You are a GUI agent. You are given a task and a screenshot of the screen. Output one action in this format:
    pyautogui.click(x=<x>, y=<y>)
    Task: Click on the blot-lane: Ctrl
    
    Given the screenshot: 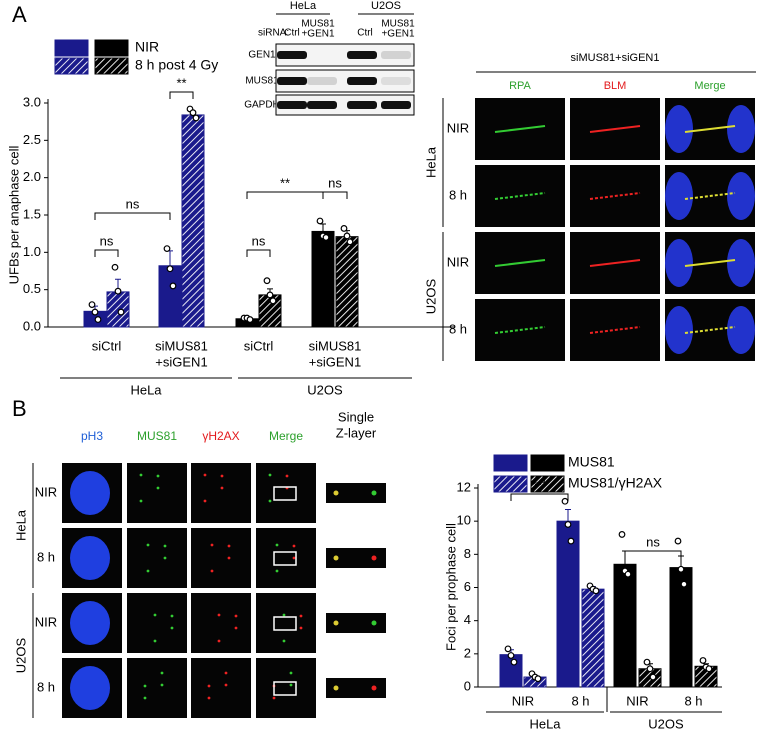 What is the action you would take?
    pyautogui.click(x=365, y=33)
    